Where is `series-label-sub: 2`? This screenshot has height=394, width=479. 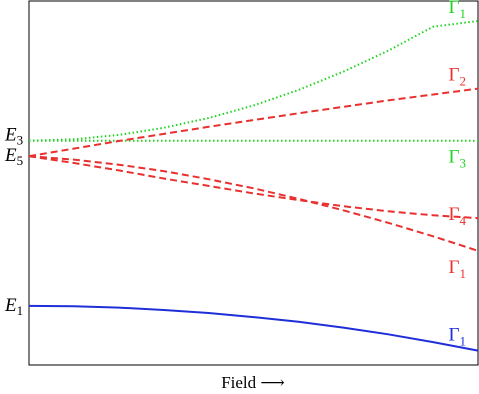 series-label-sub: 2 is located at coordinates (463, 81).